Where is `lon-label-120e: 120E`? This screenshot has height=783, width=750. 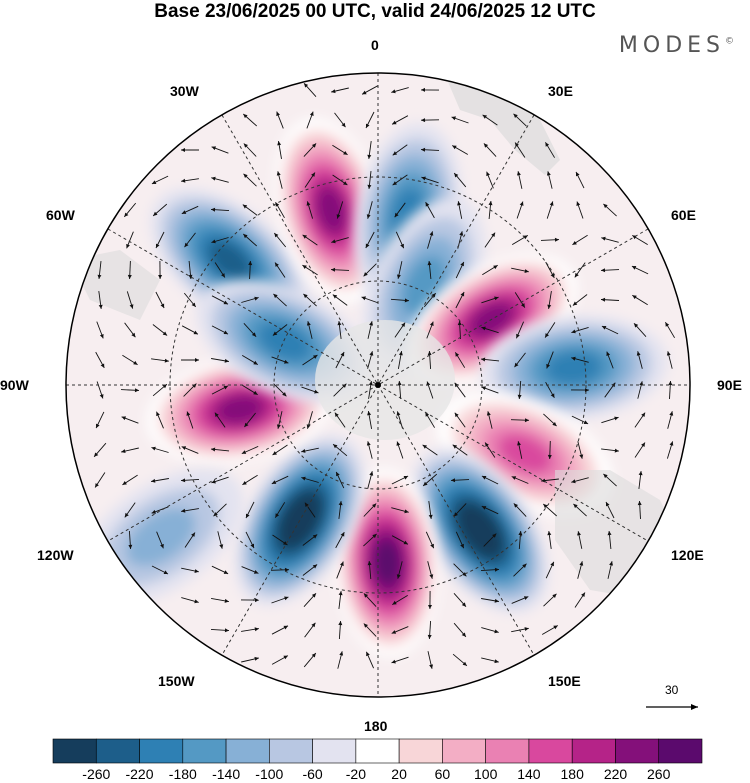 lon-label-120e: 120E is located at coordinates (687, 555).